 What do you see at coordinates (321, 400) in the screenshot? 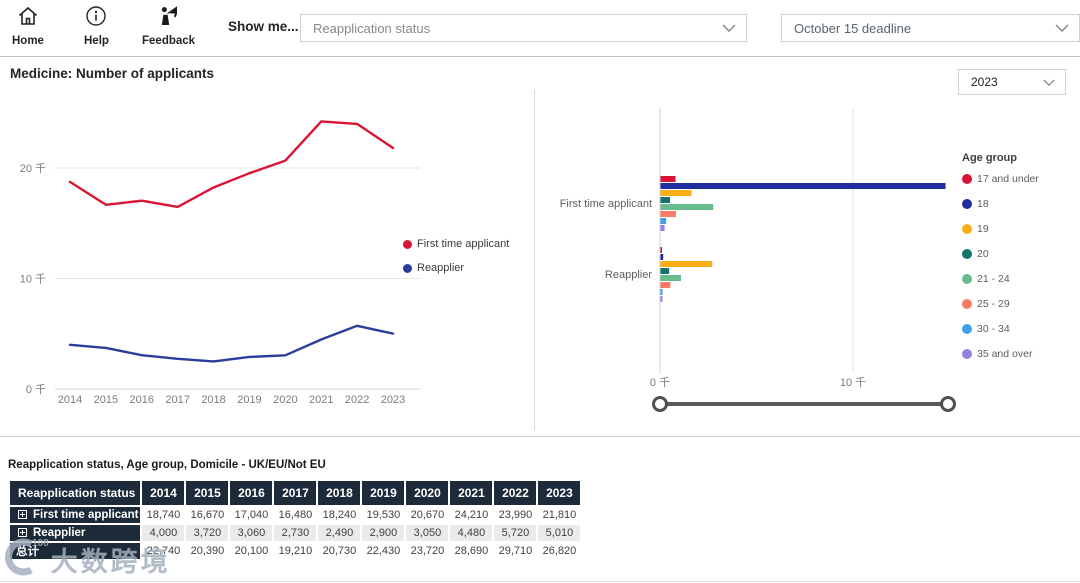
I see `x-tick-label: 2021` at bounding box center [321, 400].